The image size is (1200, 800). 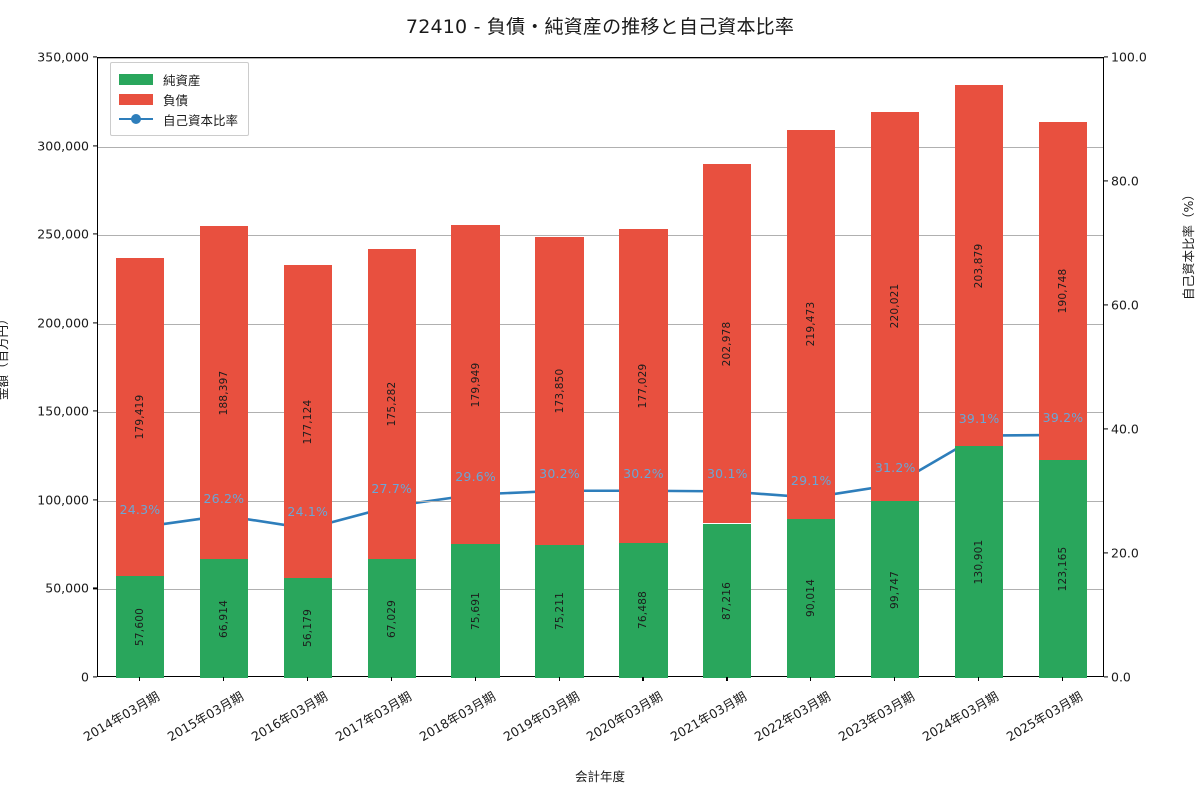 I want to click on legend-item-equity: 純資産, so click(x=178, y=79).